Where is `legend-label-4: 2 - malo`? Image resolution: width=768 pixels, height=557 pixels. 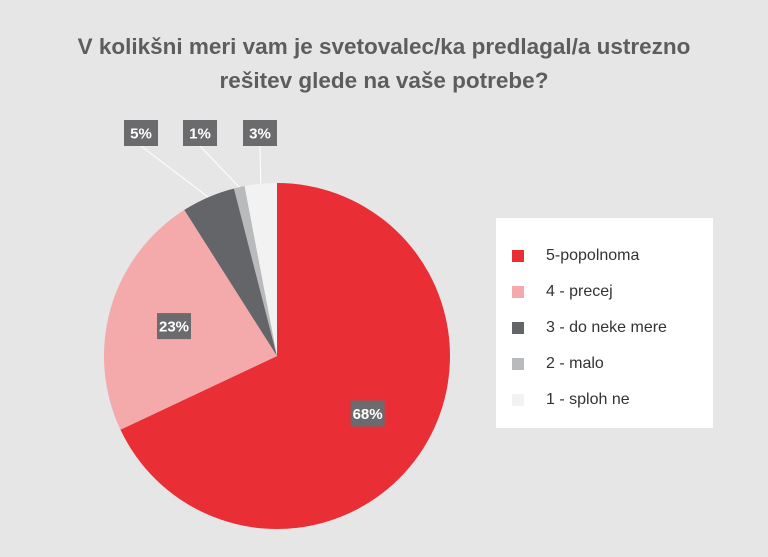 legend-label-4: 2 - malo is located at coordinates (575, 363).